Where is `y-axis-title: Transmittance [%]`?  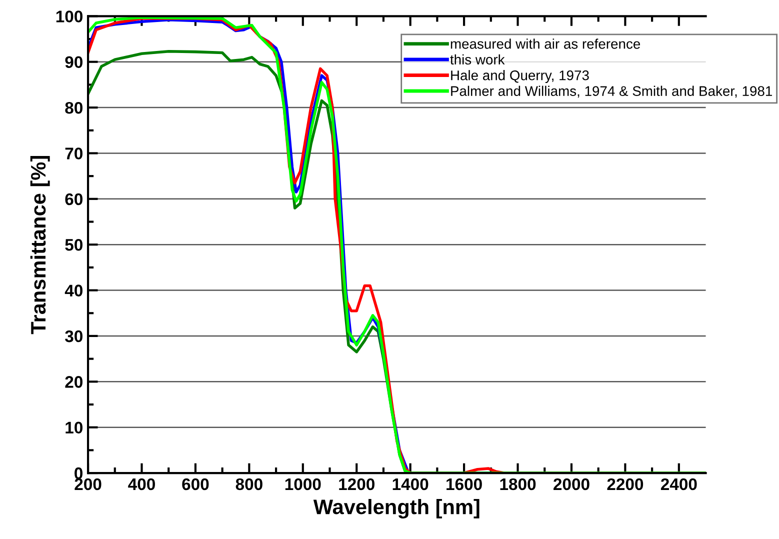
y-axis-title: Transmittance [%] is located at coordinates (40, 245).